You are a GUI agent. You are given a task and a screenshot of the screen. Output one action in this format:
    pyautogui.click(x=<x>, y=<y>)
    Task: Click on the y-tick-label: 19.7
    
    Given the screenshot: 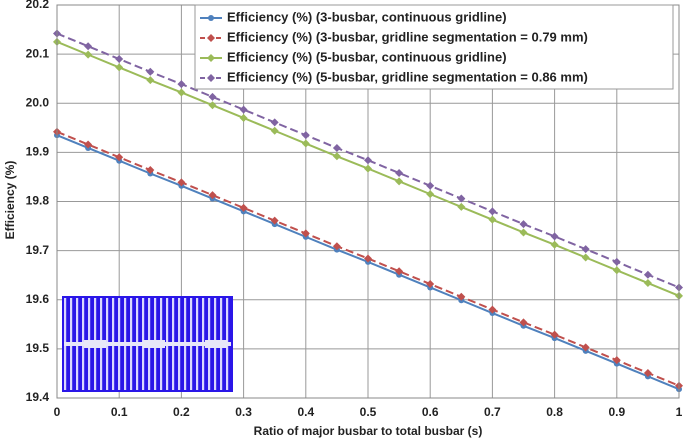 What is the action you would take?
    pyautogui.click(x=38, y=250)
    